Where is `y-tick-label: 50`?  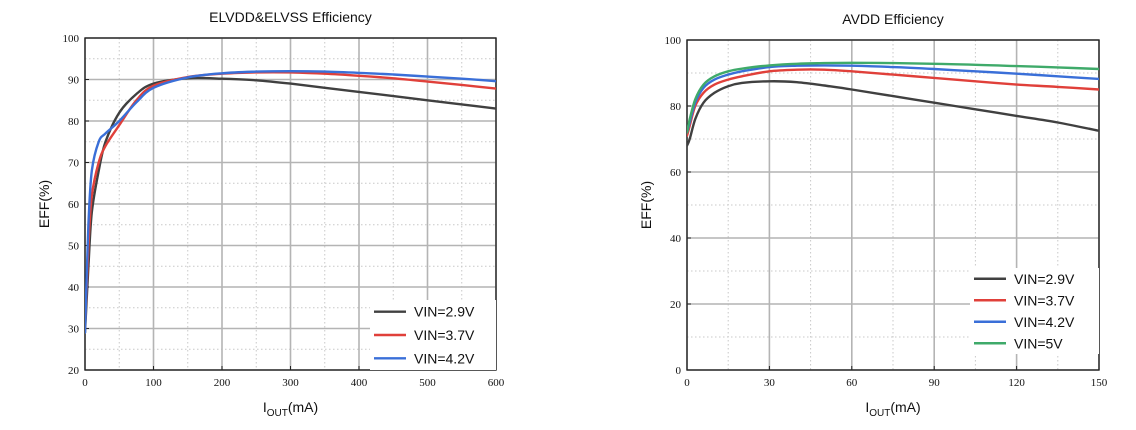 y-tick-label: 50 is located at coordinates (74, 247).